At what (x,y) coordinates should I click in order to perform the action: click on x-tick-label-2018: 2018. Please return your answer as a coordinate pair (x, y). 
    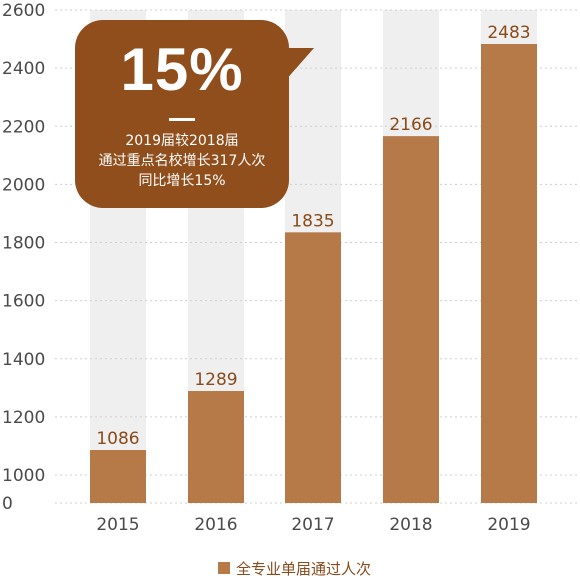
    Looking at the image, I should click on (410, 525).